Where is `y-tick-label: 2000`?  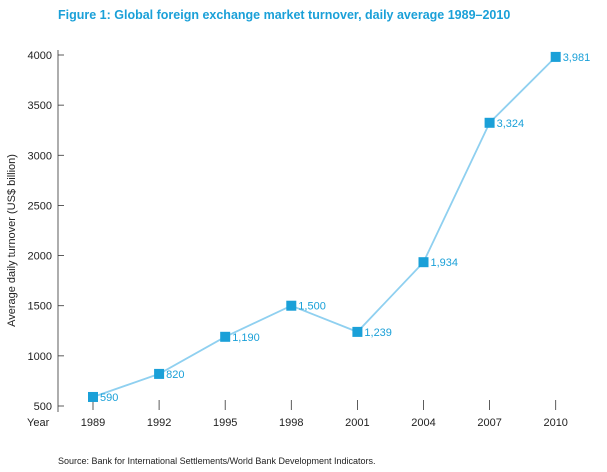
y-tick-label: 2000 is located at coordinates (40, 257).